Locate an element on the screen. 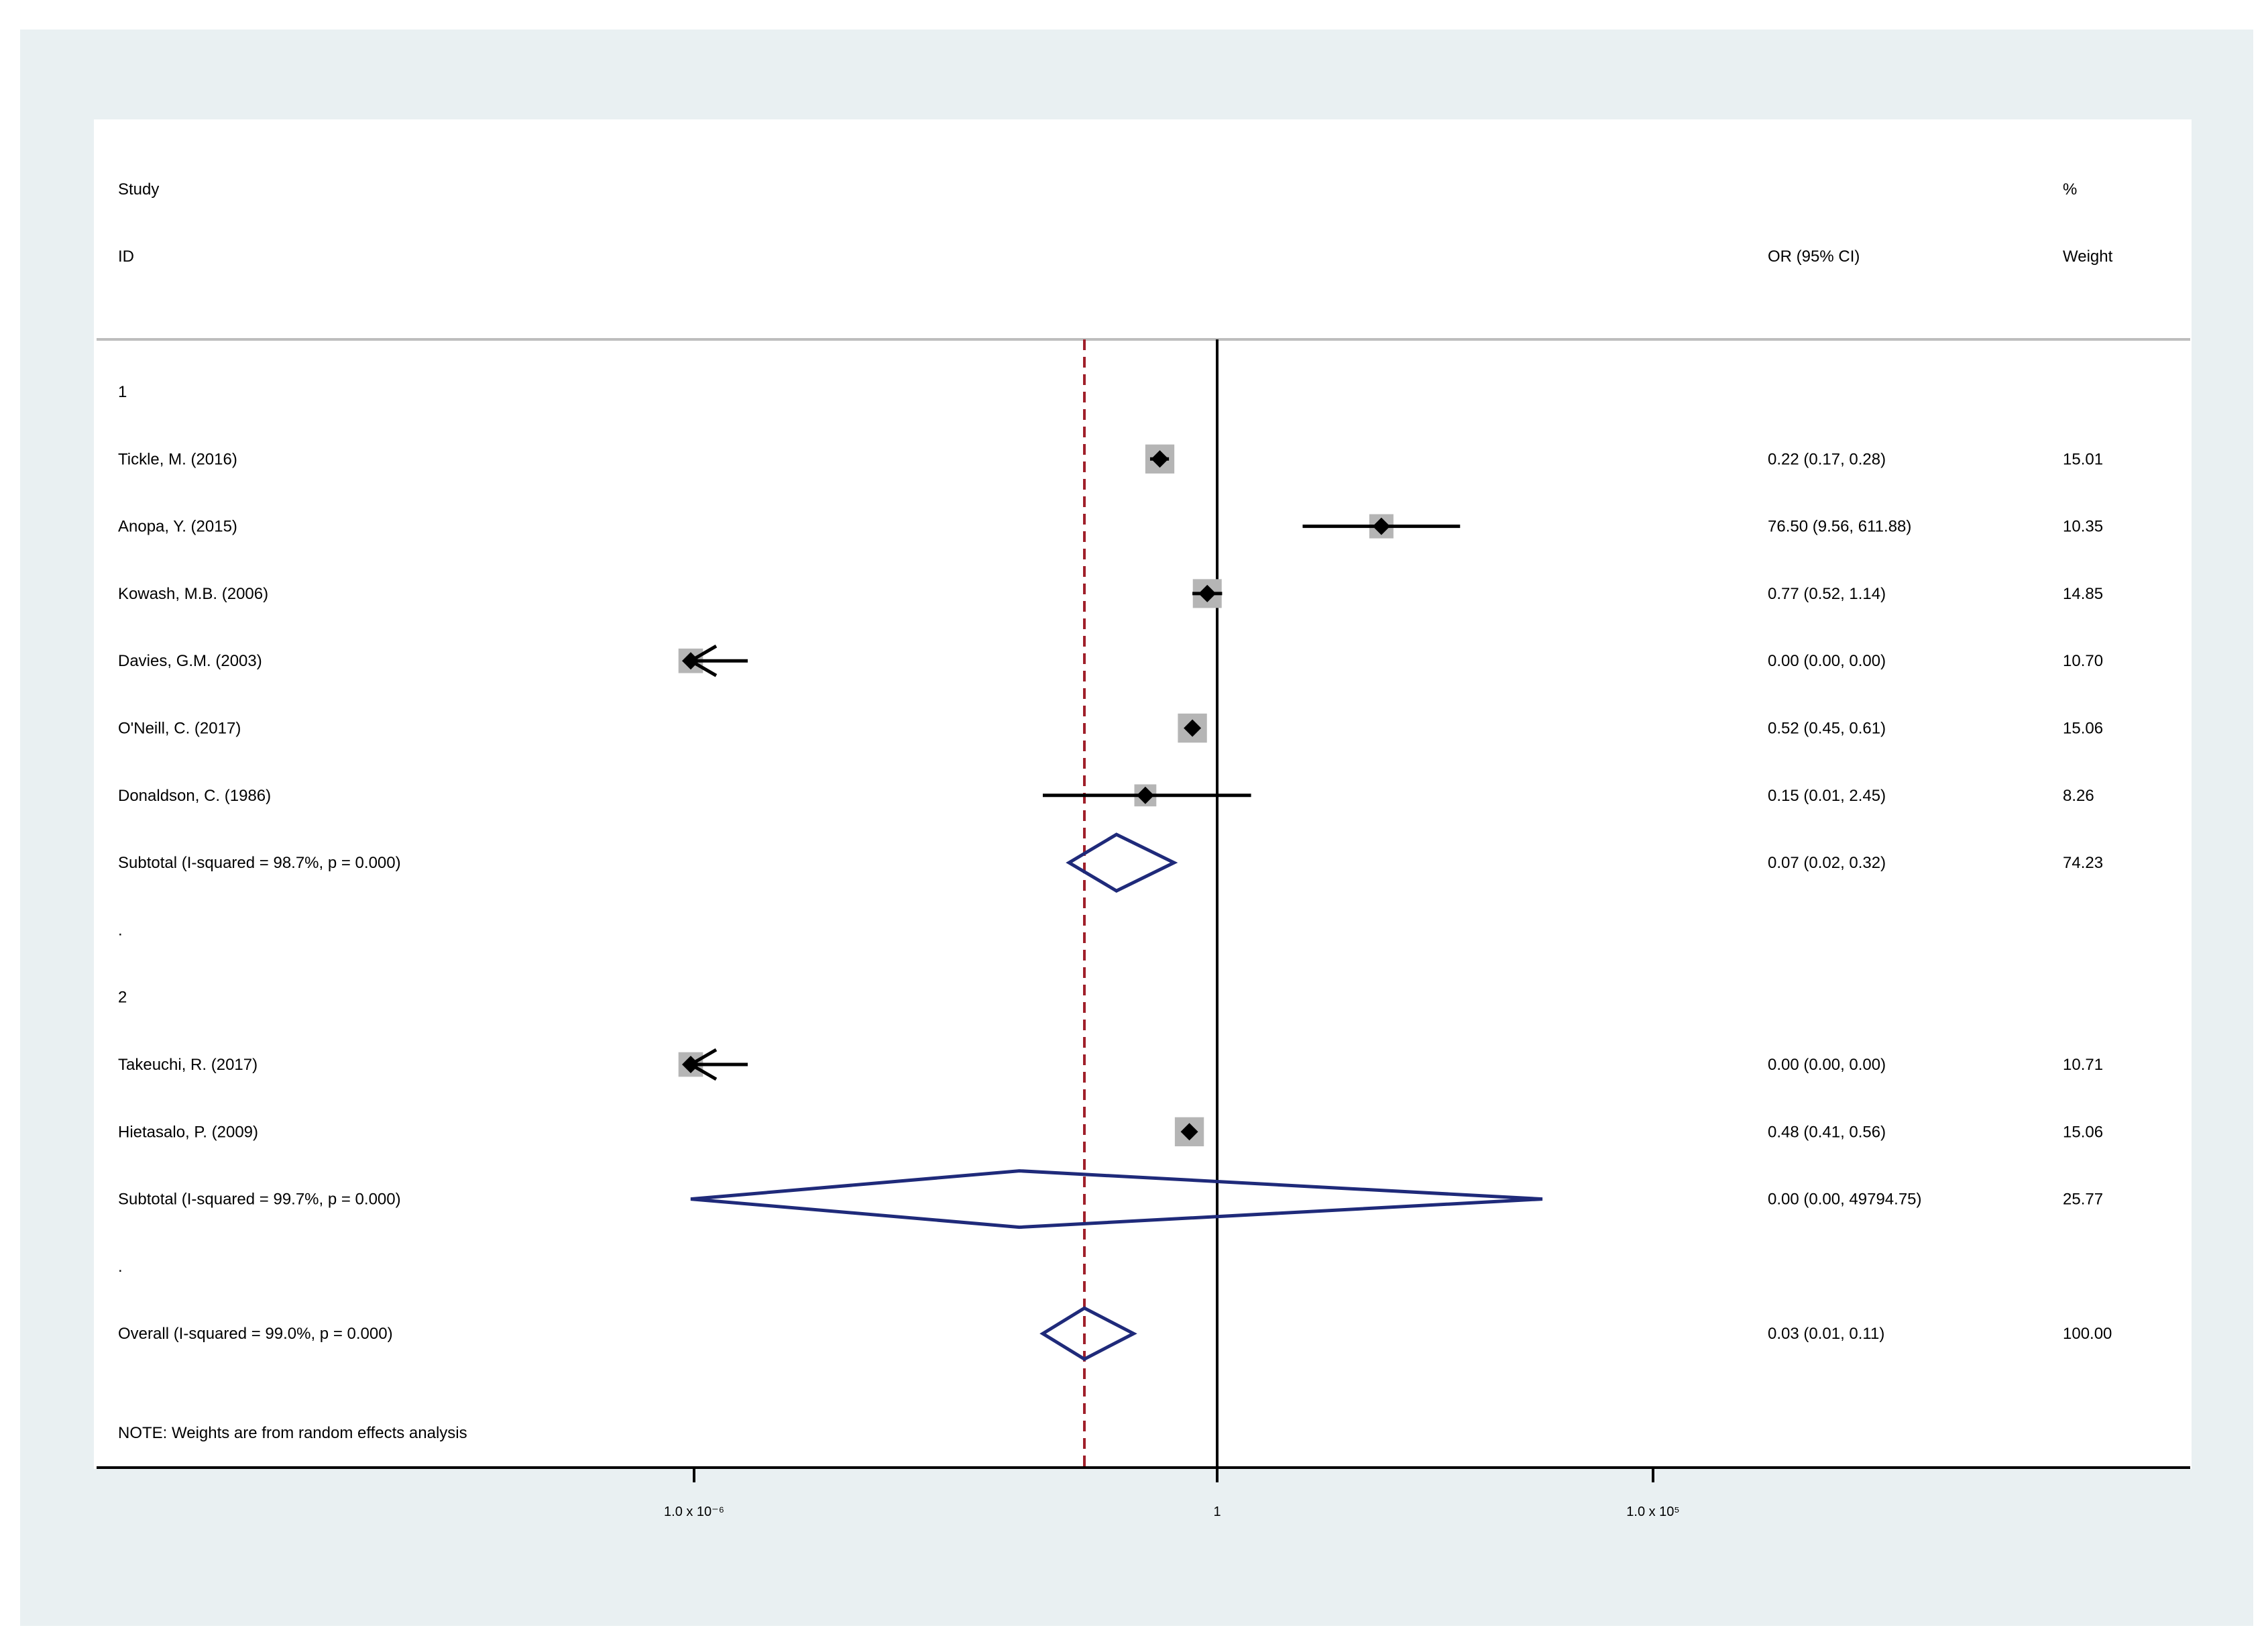 This screenshot has height=1642, width=2268. row-group: 1 is located at coordinates (122, 392).